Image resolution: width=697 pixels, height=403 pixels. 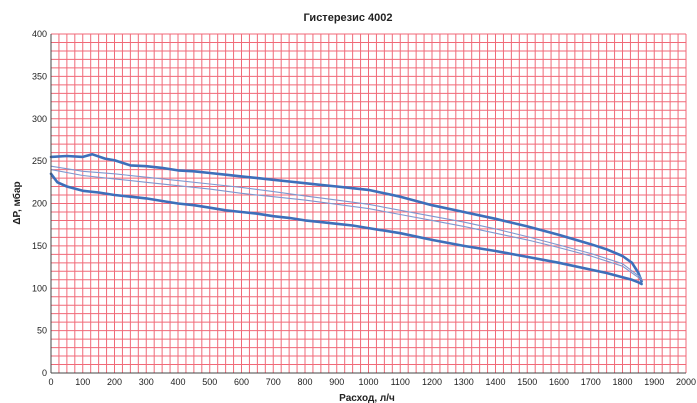 What do you see at coordinates (39, 119) in the screenshot?
I see `y-tick-label: 300` at bounding box center [39, 119].